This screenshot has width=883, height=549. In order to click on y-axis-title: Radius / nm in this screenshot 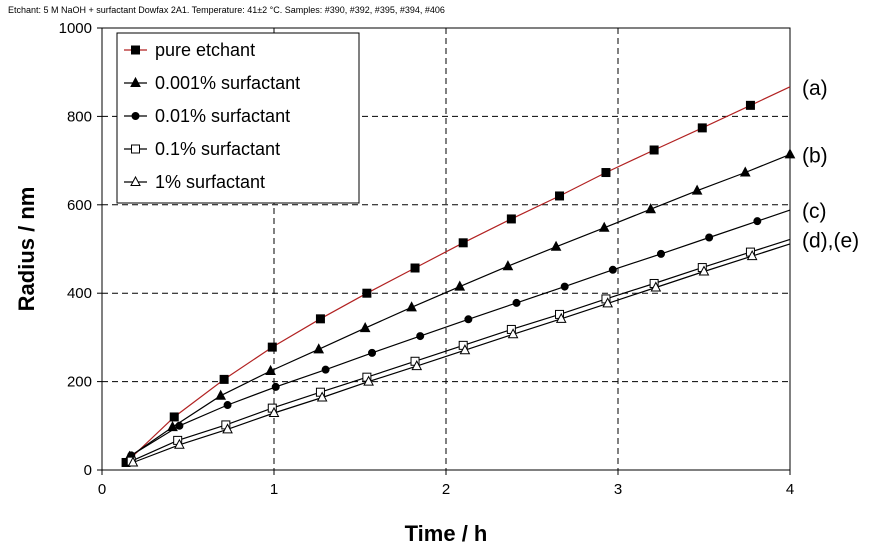, I will do `click(26, 249)`.